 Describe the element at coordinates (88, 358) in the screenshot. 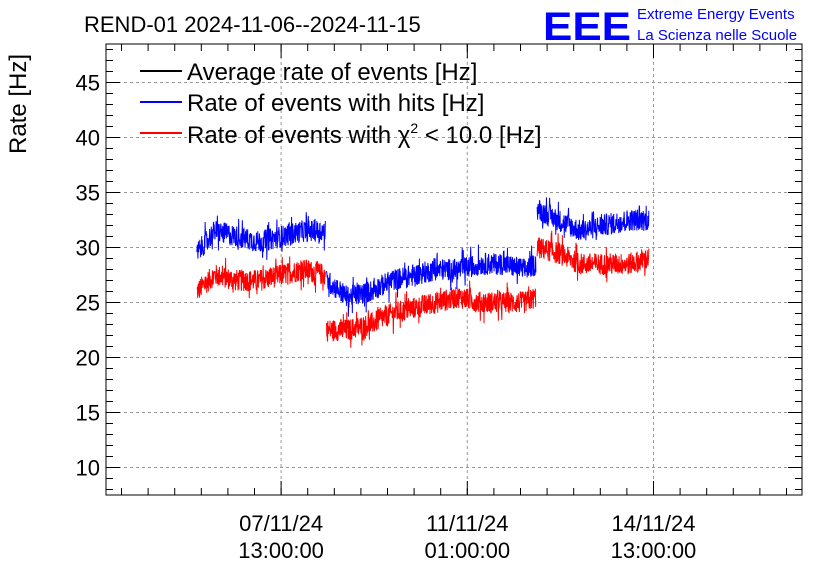

I see `y-tick-label: 20` at that location.